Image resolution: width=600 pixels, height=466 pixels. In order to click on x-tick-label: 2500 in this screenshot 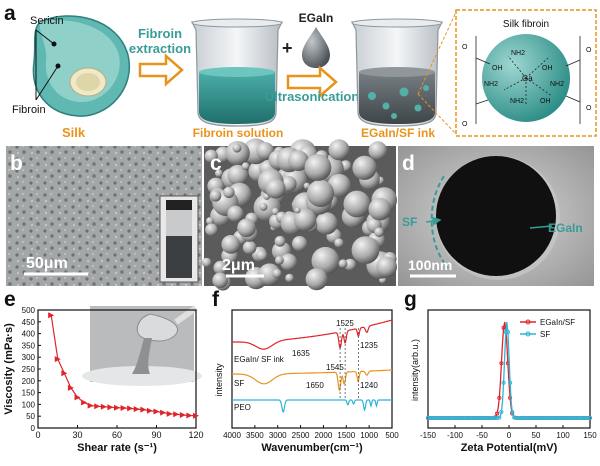, I will do `click(301, 435)`.